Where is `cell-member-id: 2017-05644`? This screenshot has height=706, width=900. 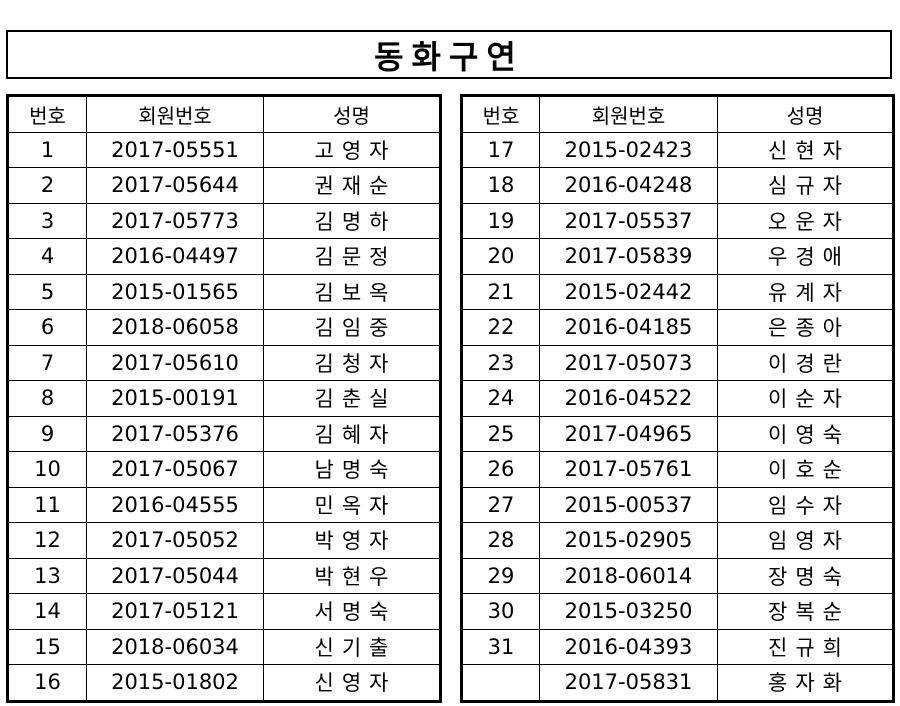 cell-member-id: 2017-05644 is located at coordinates (175, 185).